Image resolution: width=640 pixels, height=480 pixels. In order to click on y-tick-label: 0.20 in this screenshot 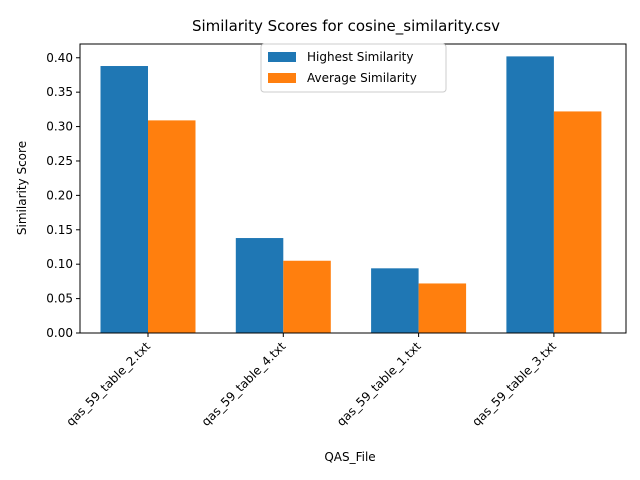, I will do `click(59, 195)`.